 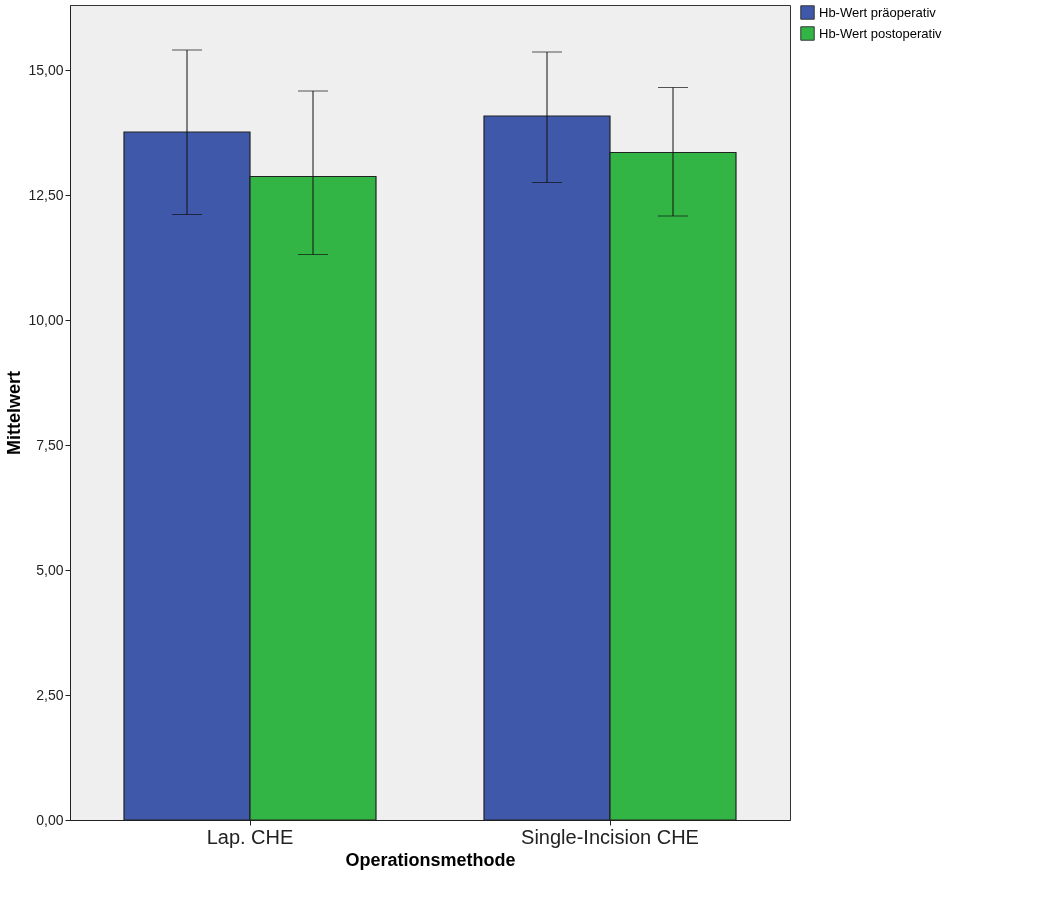 What do you see at coordinates (50, 819) in the screenshot?
I see `y-tick-label: 0,00` at bounding box center [50, 819].